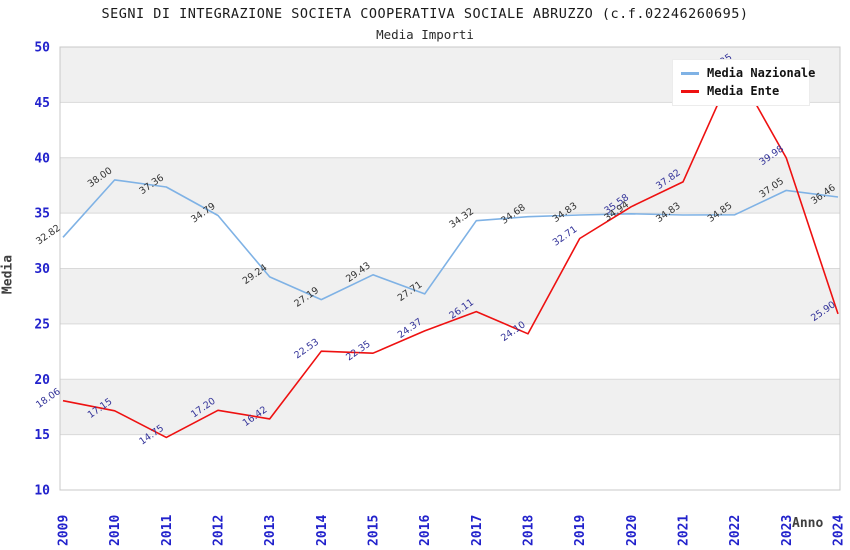 Image resolution: width=850 pixels, height=550 pixels. I want to click on legend-swatch-ente, so click(690, 91).